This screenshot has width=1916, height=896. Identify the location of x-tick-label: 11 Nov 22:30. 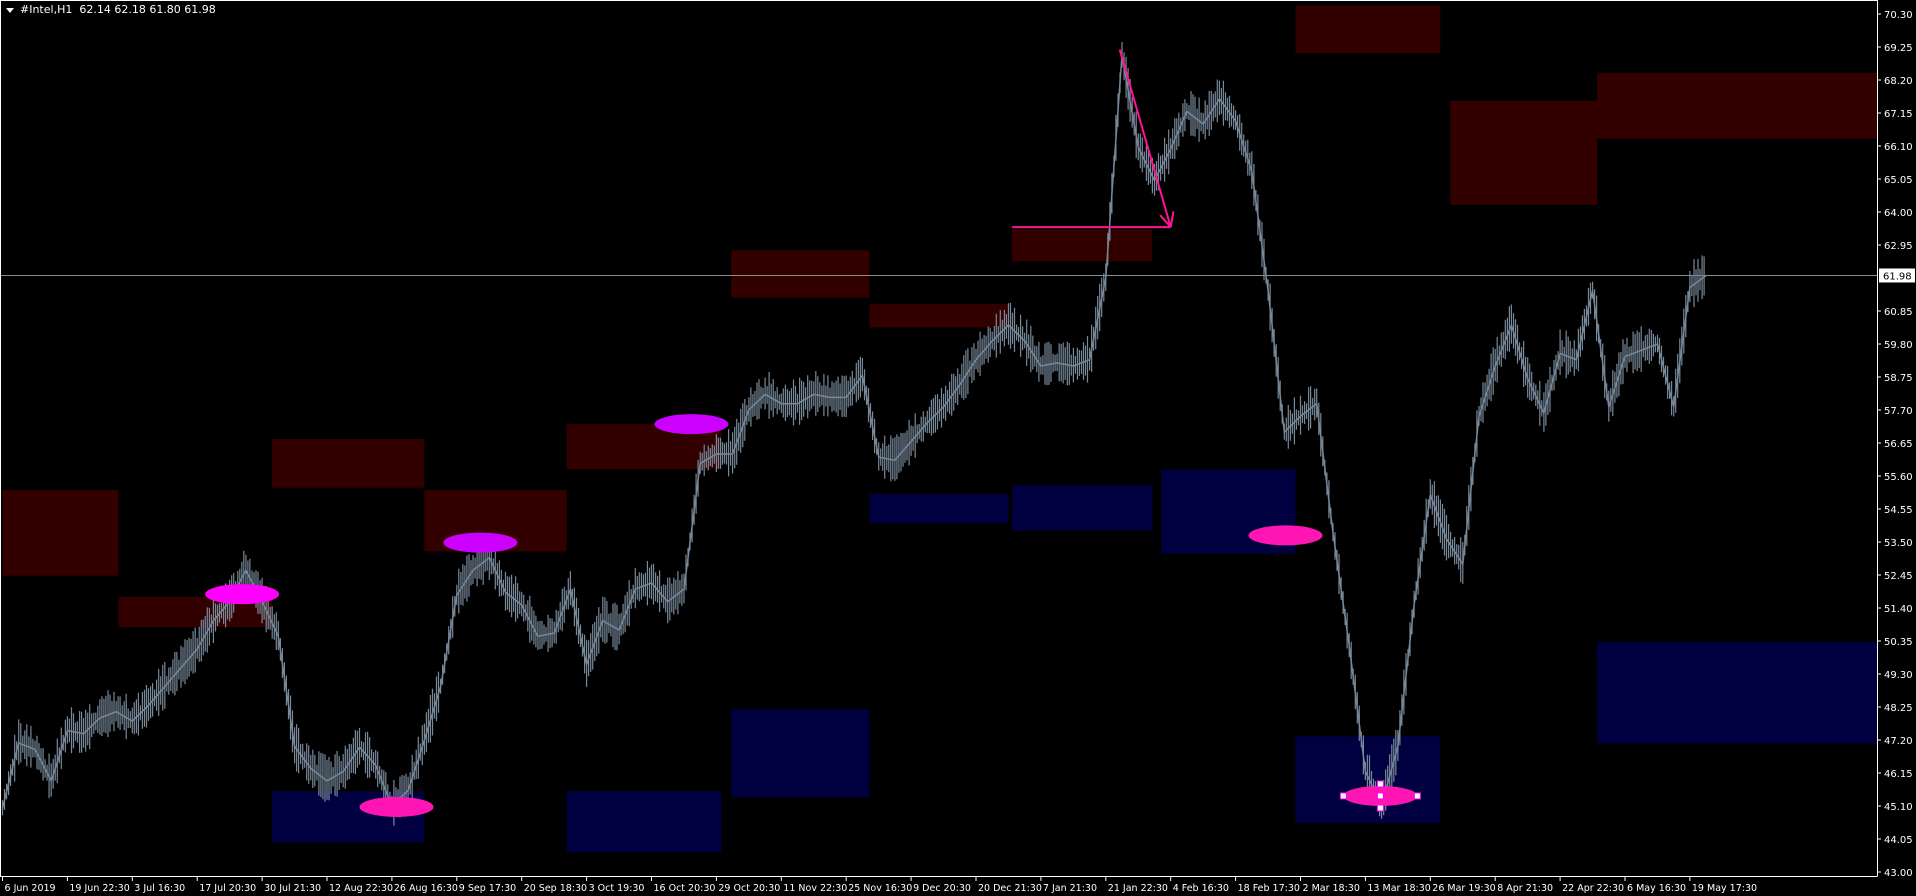
(815, 888).